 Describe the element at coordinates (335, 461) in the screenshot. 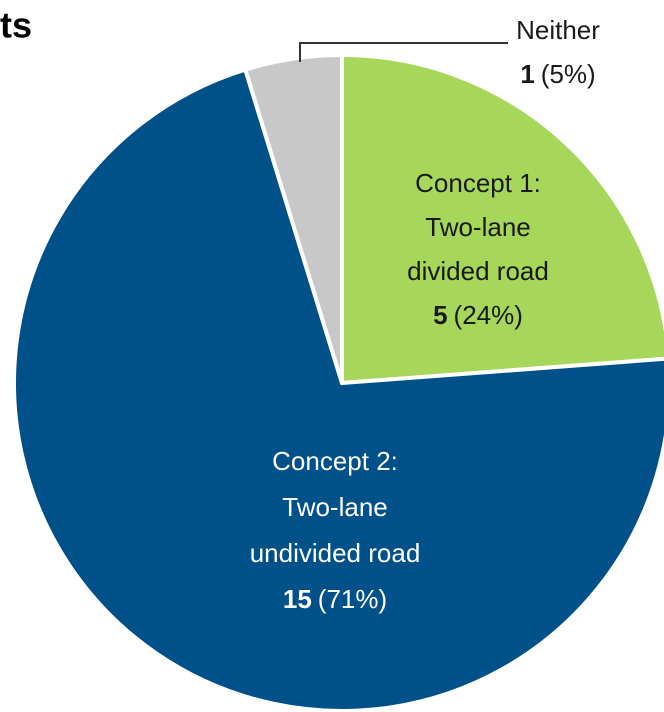

I see `slice-label: Concept 2:` at that location.